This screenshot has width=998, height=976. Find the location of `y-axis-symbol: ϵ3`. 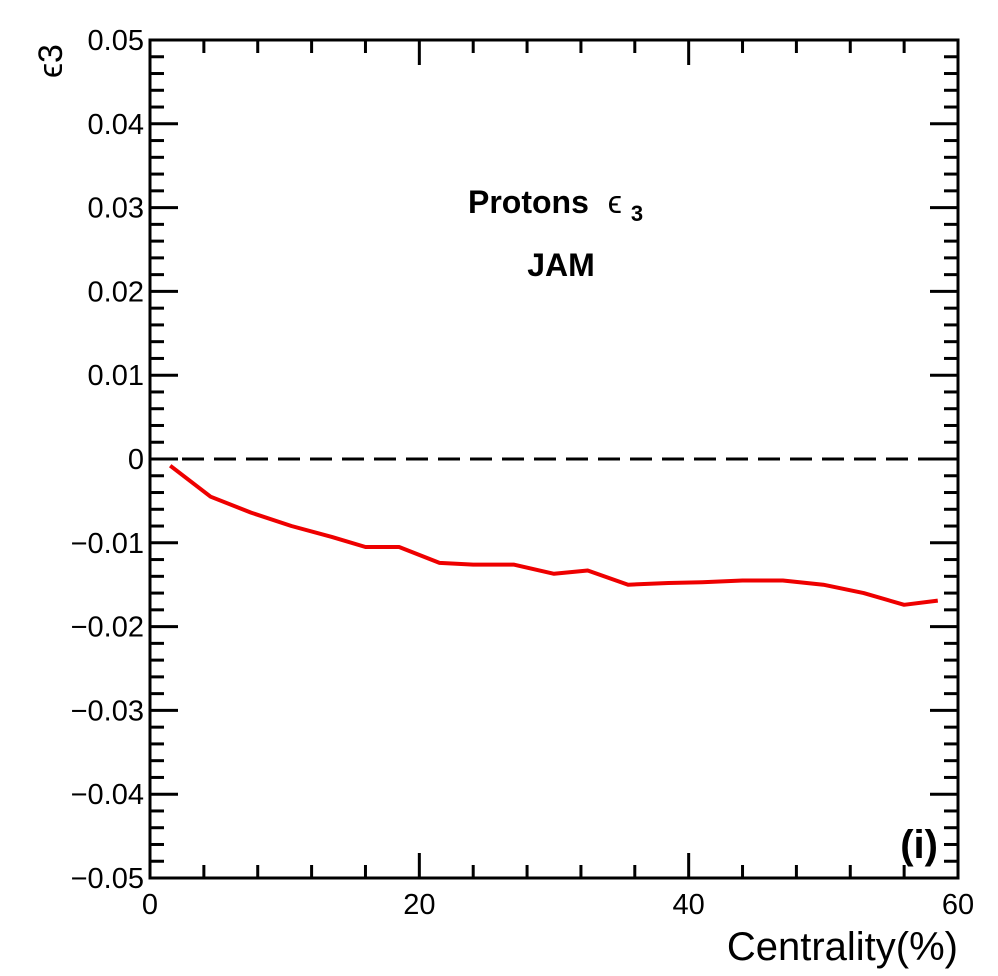

y-axis-symbol: ϵ3 is located at coordinates (51, 61).